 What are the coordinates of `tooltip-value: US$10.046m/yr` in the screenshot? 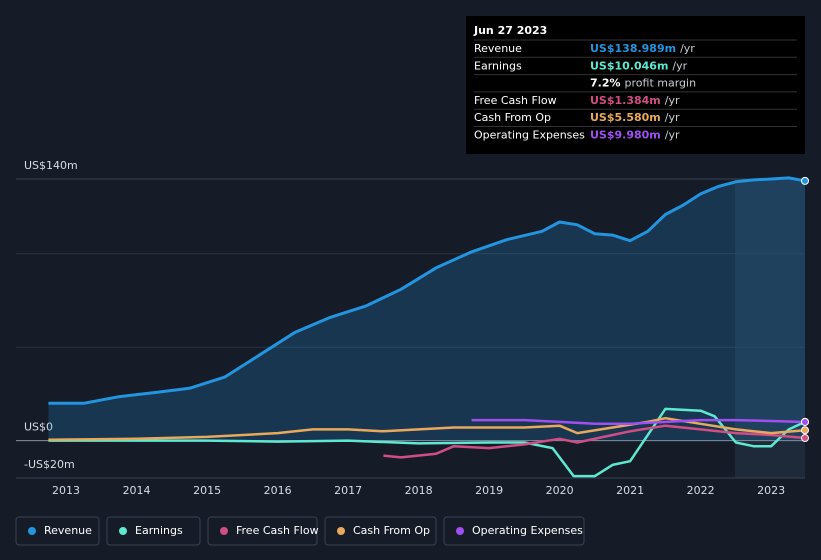 It's located at (639, 65).